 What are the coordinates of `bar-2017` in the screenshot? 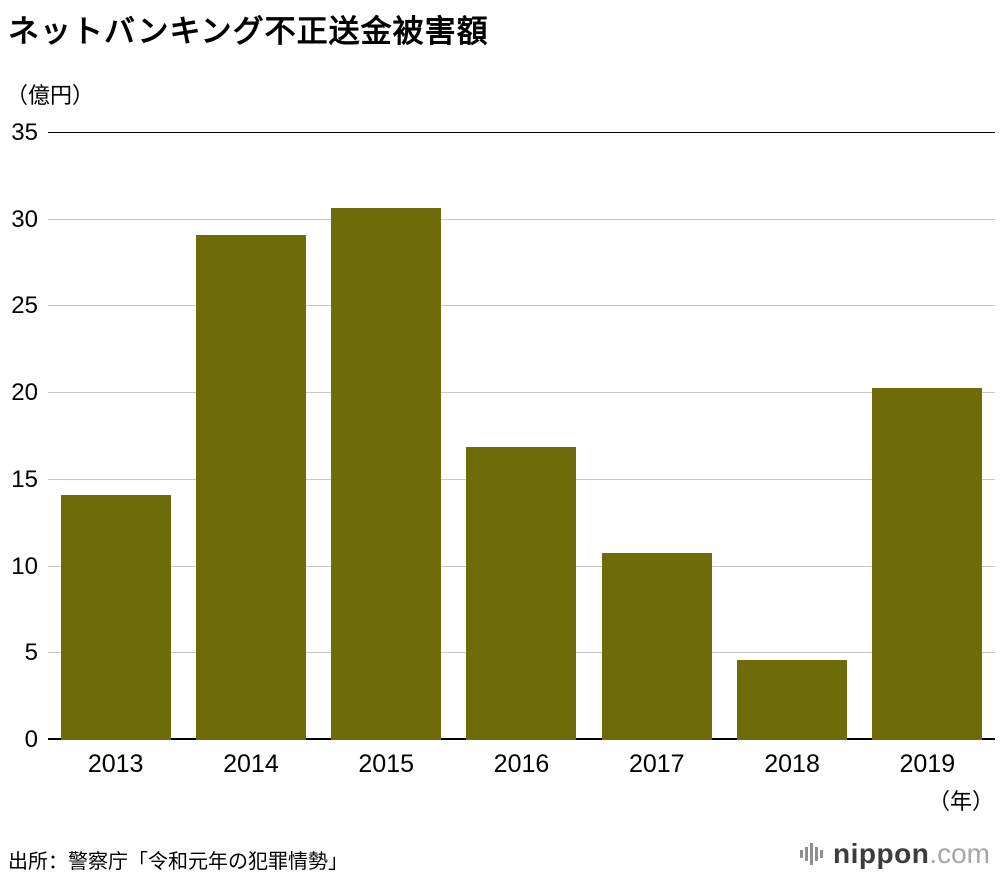 It's located at (656, 646).